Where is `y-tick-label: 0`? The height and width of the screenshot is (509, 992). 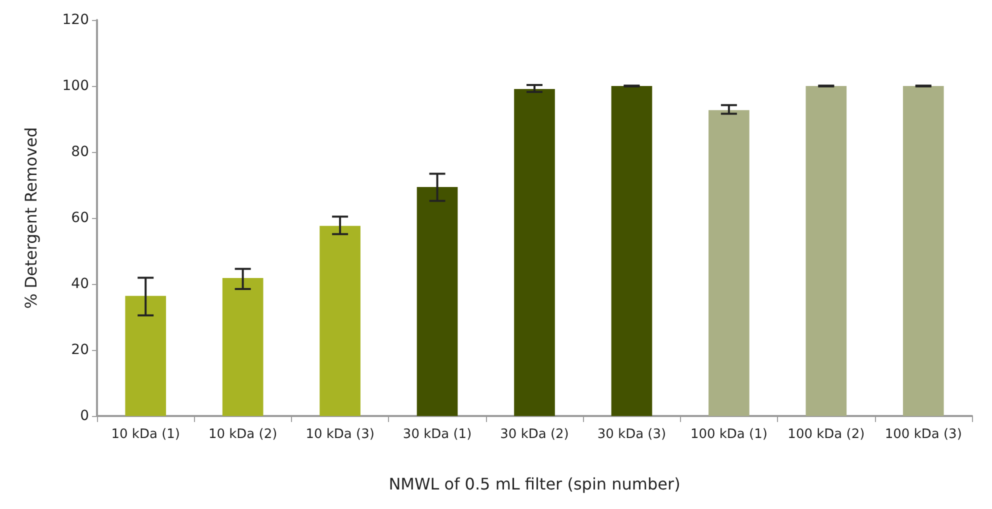 y-tick-label: 0 is located at coordinates (84, 416).